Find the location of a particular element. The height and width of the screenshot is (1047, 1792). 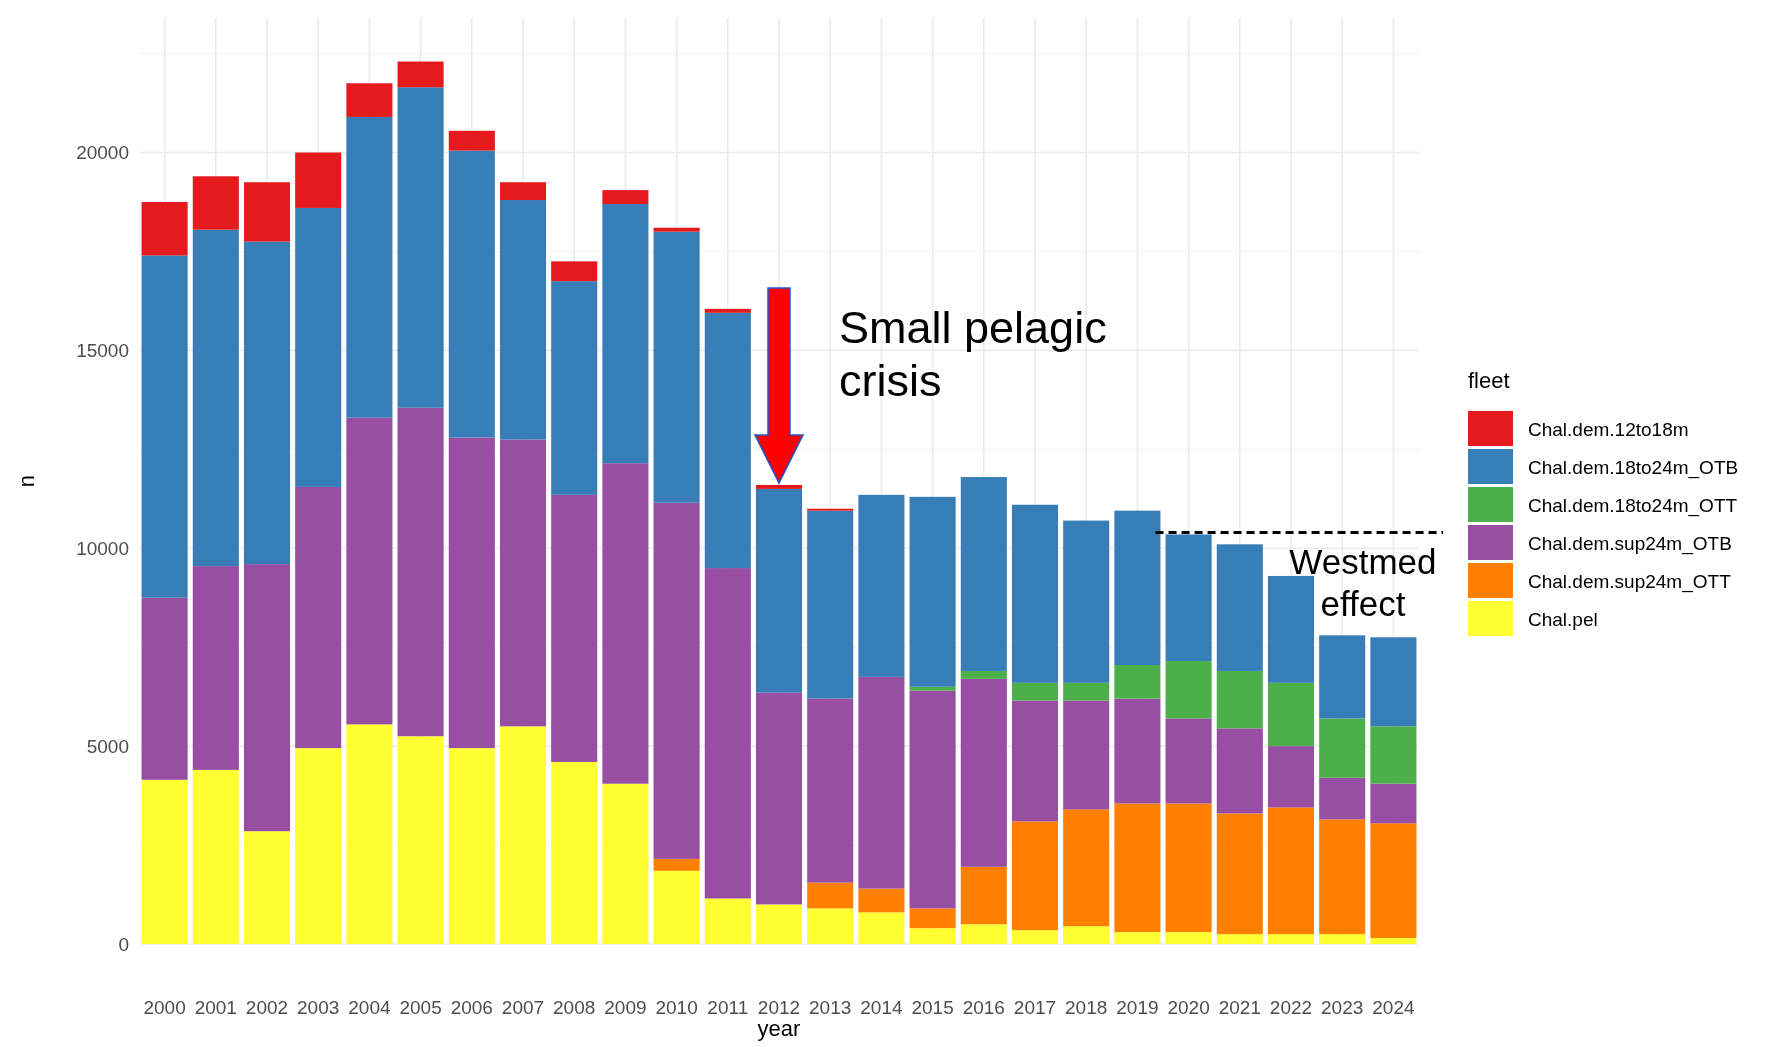

x-tick-label: 2006 is located at coordinates (471, 1007).